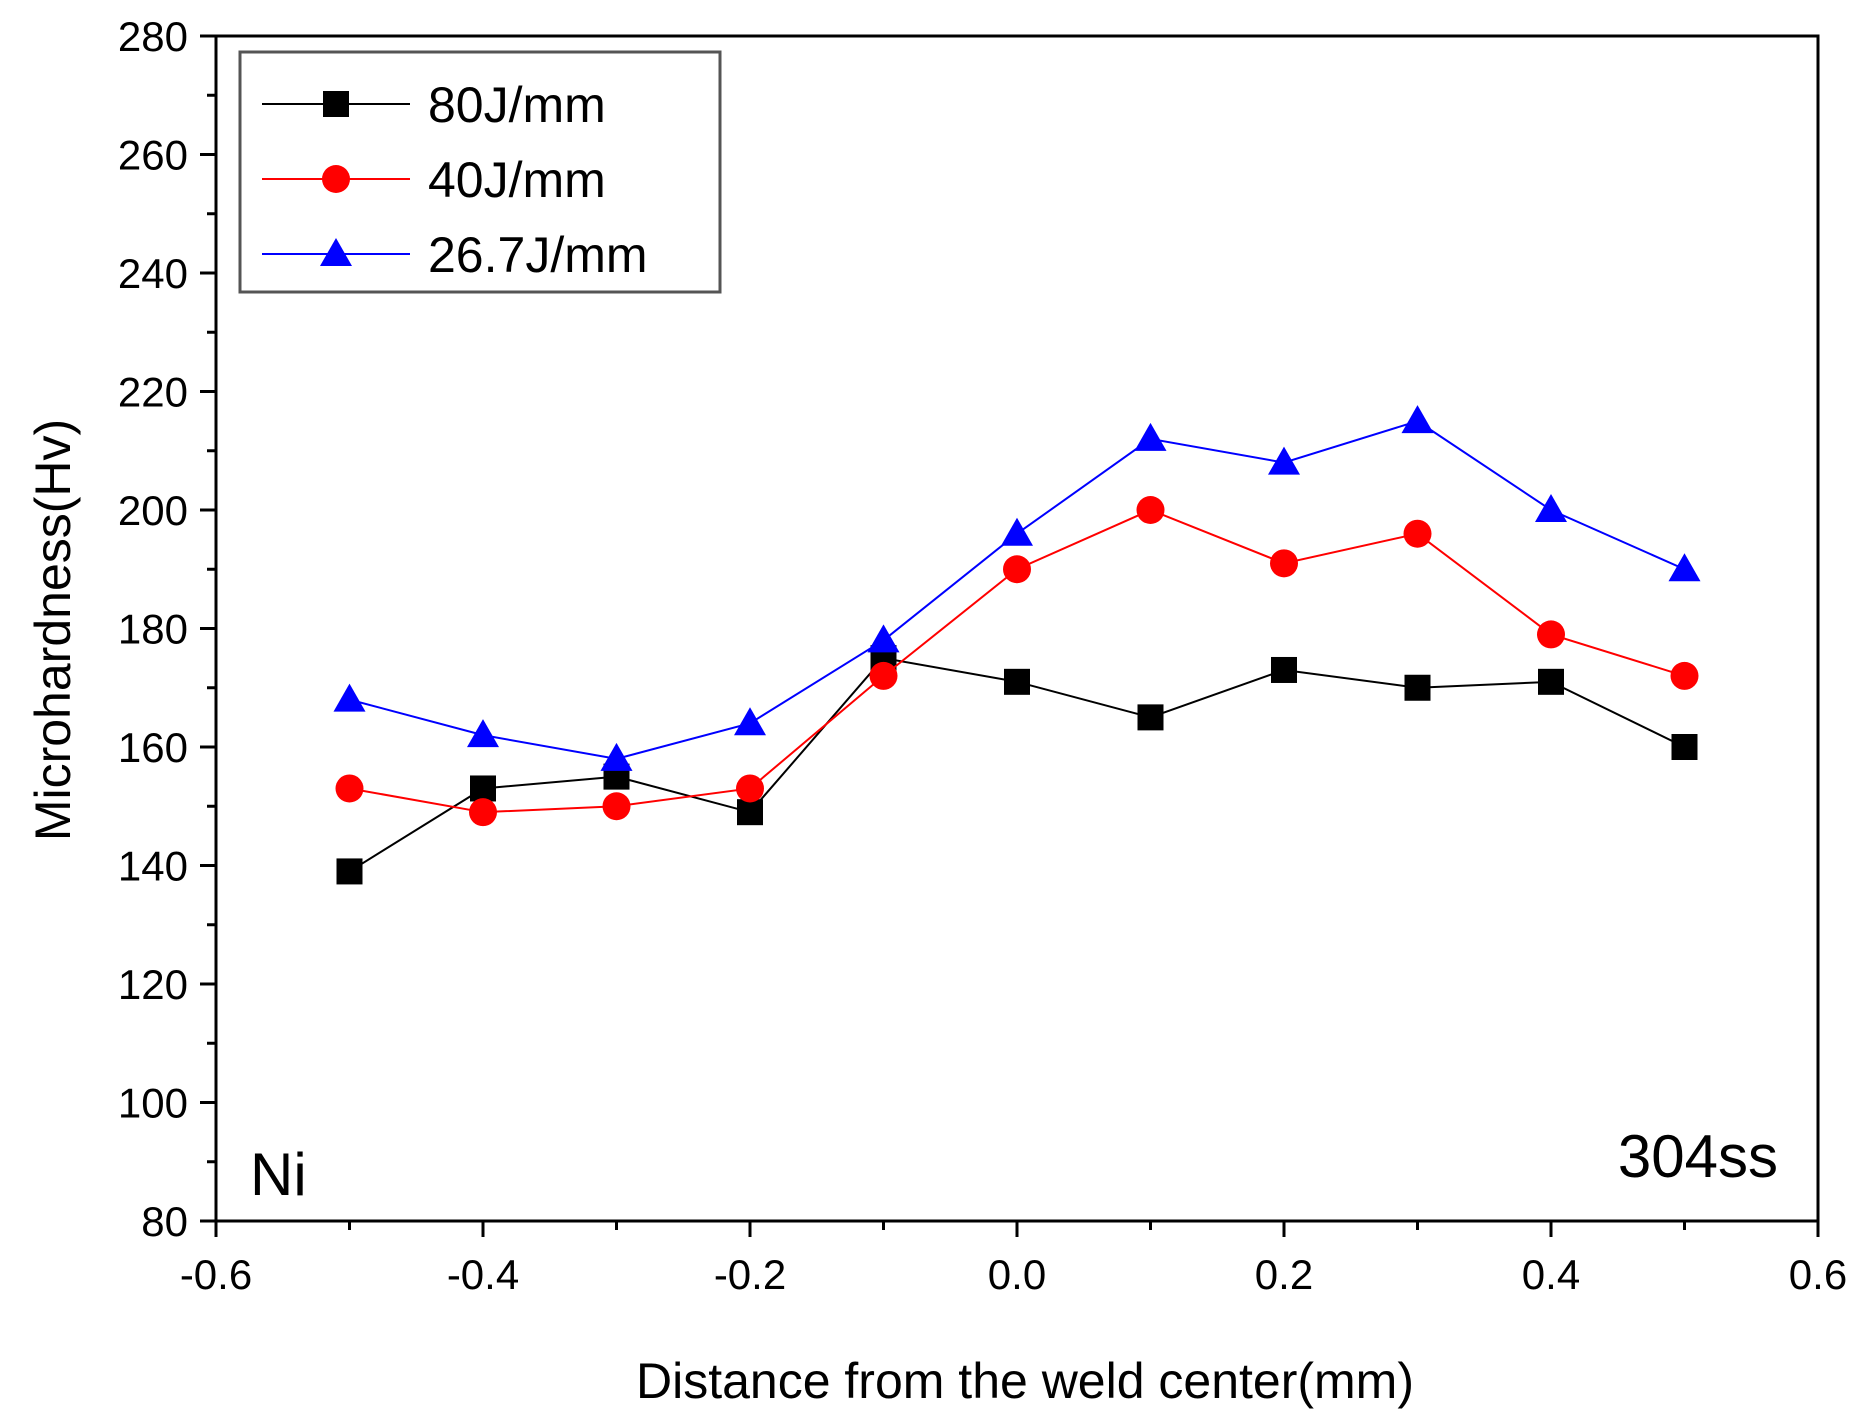  Describe the element at coordinates (517, 180) in the screenshot. I see `legend-label: 40J/mm` at that location.